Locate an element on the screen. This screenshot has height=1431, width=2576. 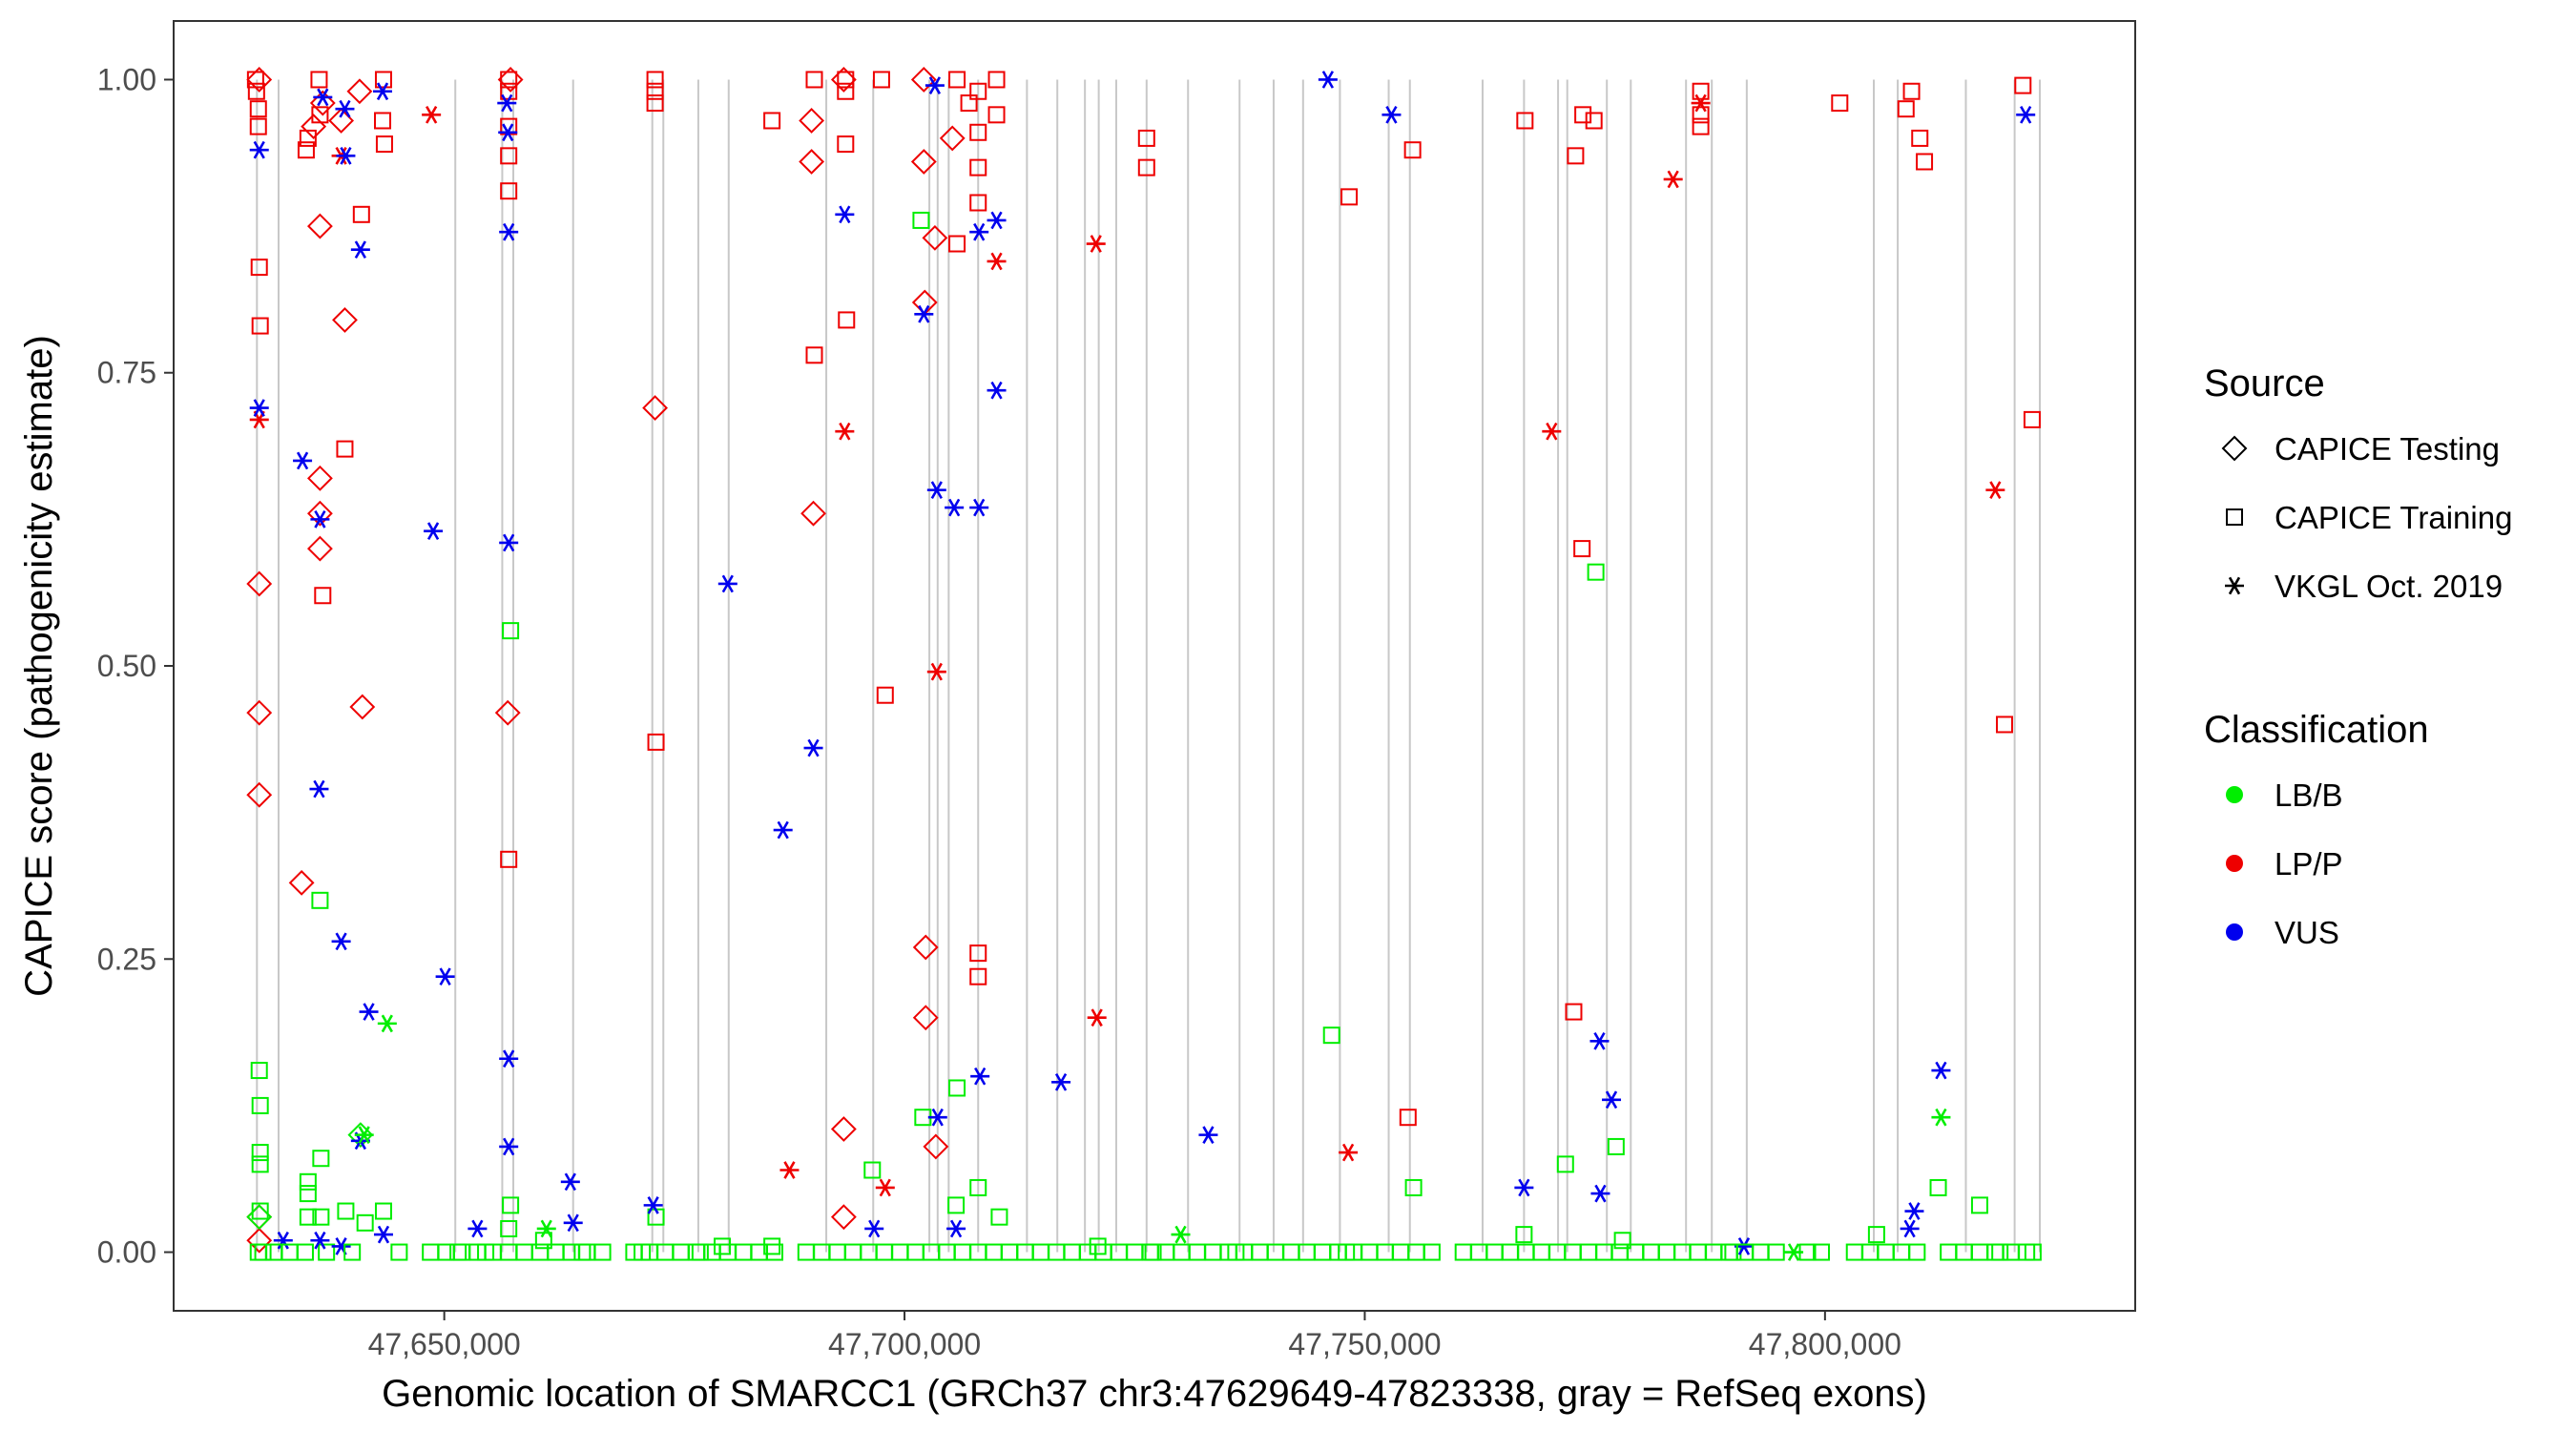
legend-key-dot is located at coordinates (2234, 863).